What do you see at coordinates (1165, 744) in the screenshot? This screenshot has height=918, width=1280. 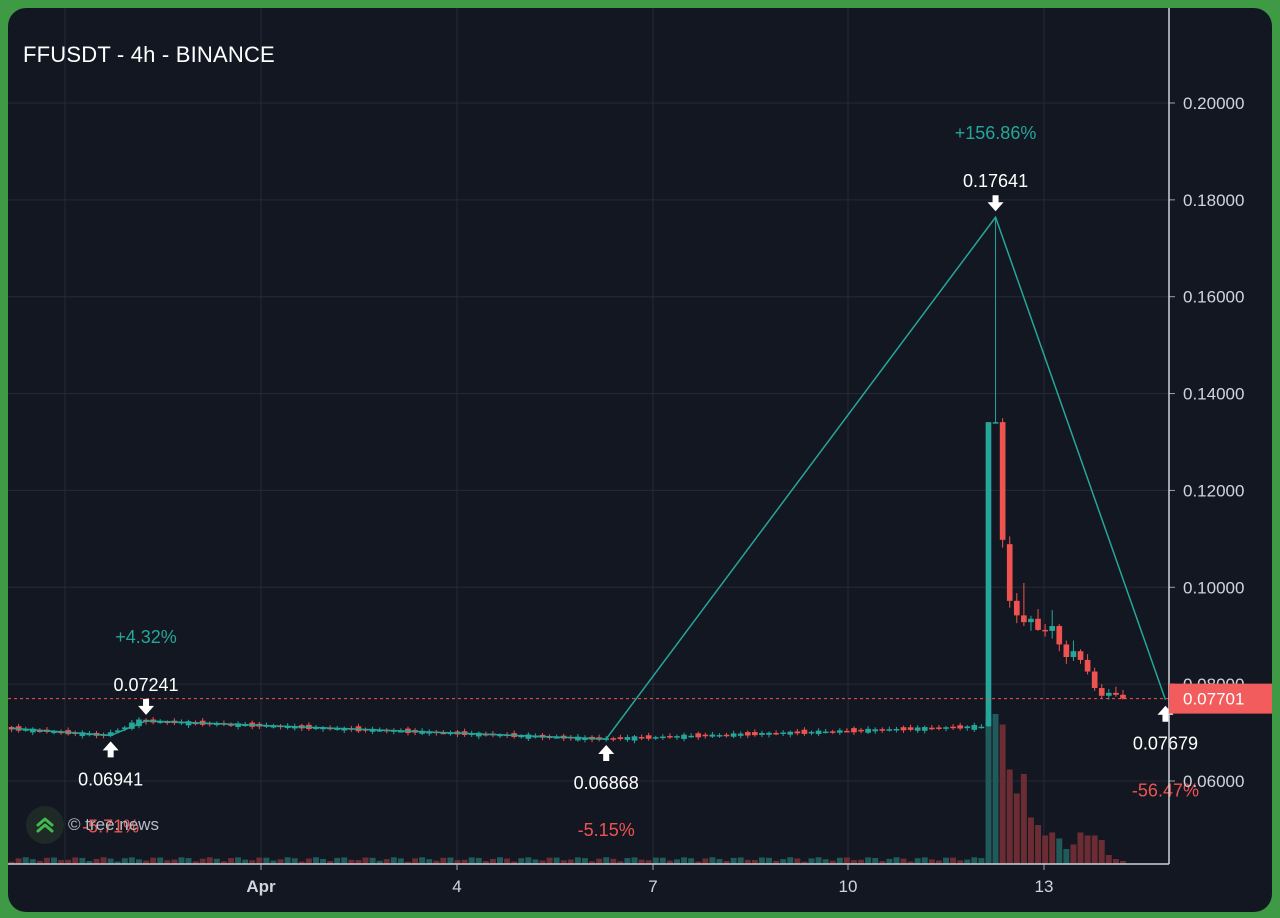 I see `pivot-low-label: 0.07679` at bounding box center [1165, 744].